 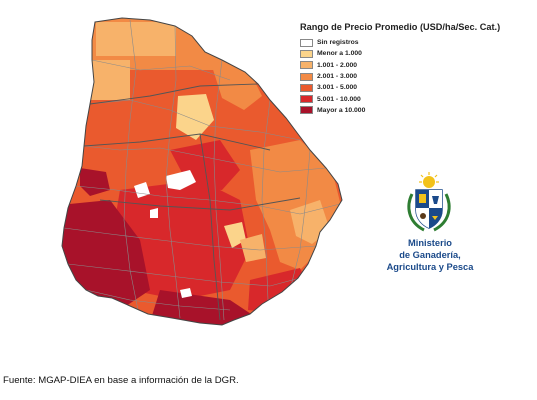 What do you see at coordinates (110, 80) in the screenshot?
I see `region-north-west` at bounding box center [110, 80].